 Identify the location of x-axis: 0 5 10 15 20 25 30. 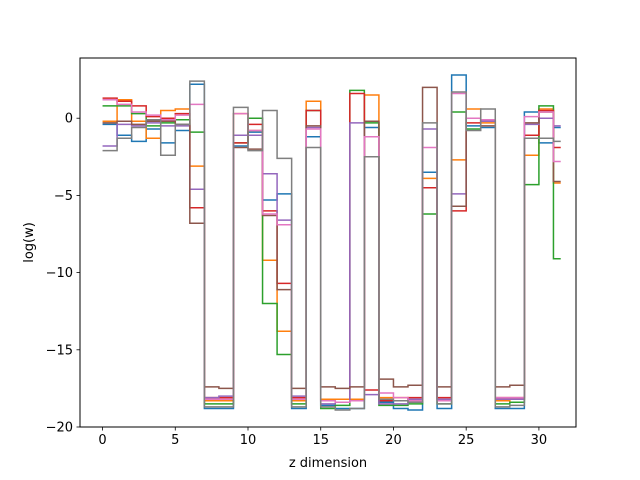
(322, 437).